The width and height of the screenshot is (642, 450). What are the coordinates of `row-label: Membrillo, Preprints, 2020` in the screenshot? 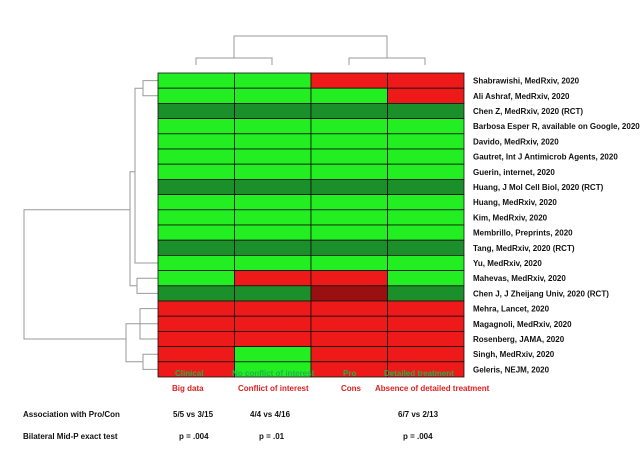 It's located at (523, 233).